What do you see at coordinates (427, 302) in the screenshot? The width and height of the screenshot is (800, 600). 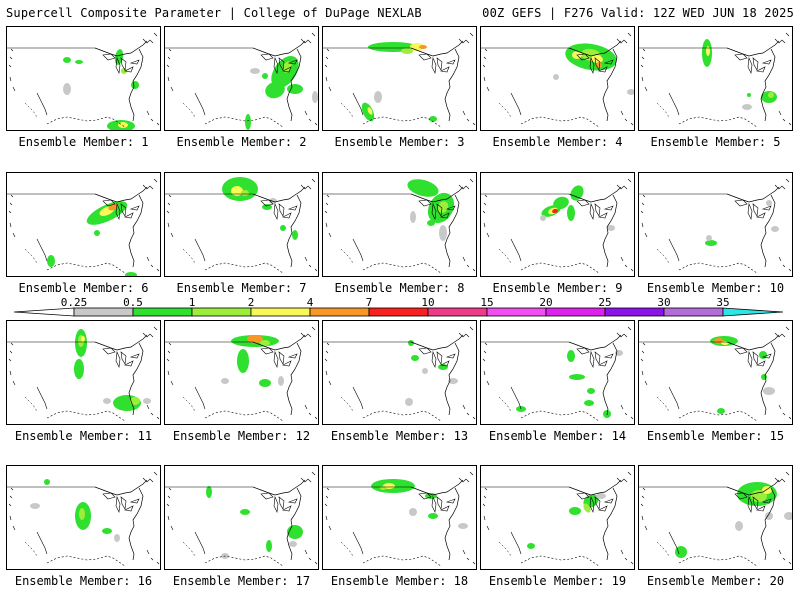 I see `colorbar-tick-label: 10` at bounding box center [427, 302].